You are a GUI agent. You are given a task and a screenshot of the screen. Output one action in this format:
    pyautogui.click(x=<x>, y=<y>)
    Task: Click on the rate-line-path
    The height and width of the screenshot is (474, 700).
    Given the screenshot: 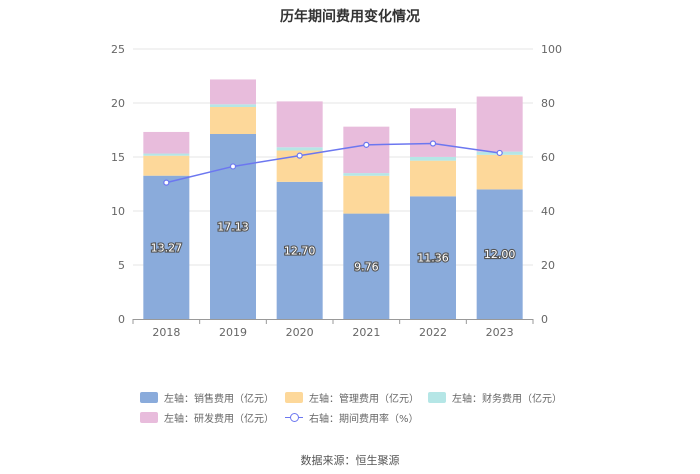 What is the action you would take?
    pyautogui.click(x=333, y=163)
    